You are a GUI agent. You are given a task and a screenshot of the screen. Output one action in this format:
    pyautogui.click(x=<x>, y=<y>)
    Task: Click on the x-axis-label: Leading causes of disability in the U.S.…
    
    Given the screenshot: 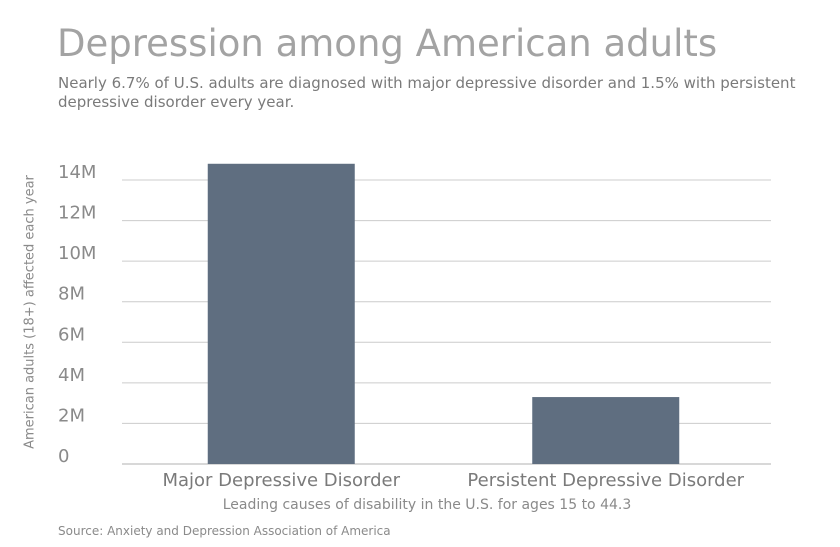 What is the action you would take?
    pyautogui.click(x=427, y=505)
    